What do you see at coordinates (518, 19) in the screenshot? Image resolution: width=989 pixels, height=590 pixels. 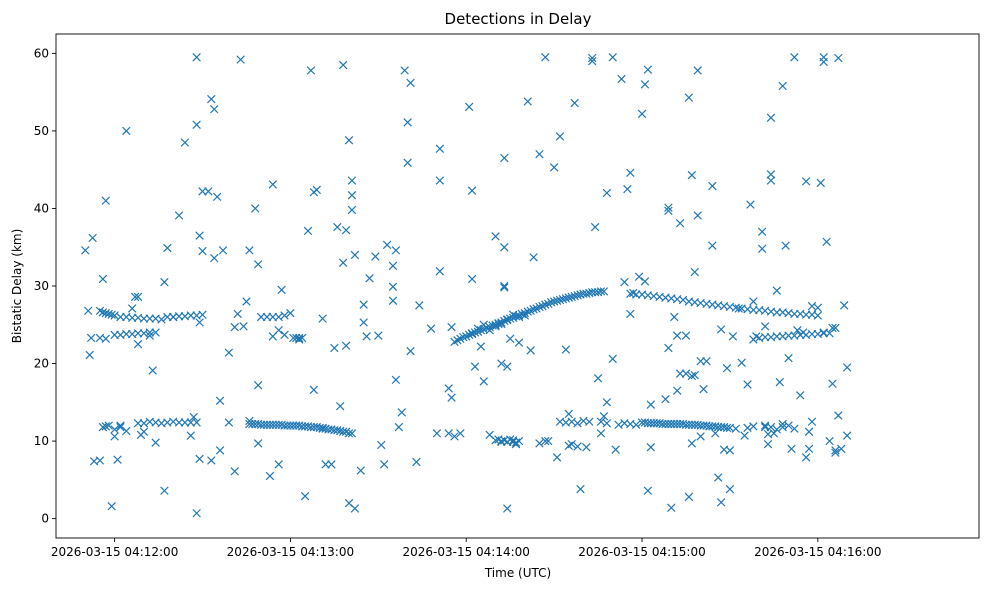 I see `chart-title: Detections in Delay` at bounding box center [518, 19].